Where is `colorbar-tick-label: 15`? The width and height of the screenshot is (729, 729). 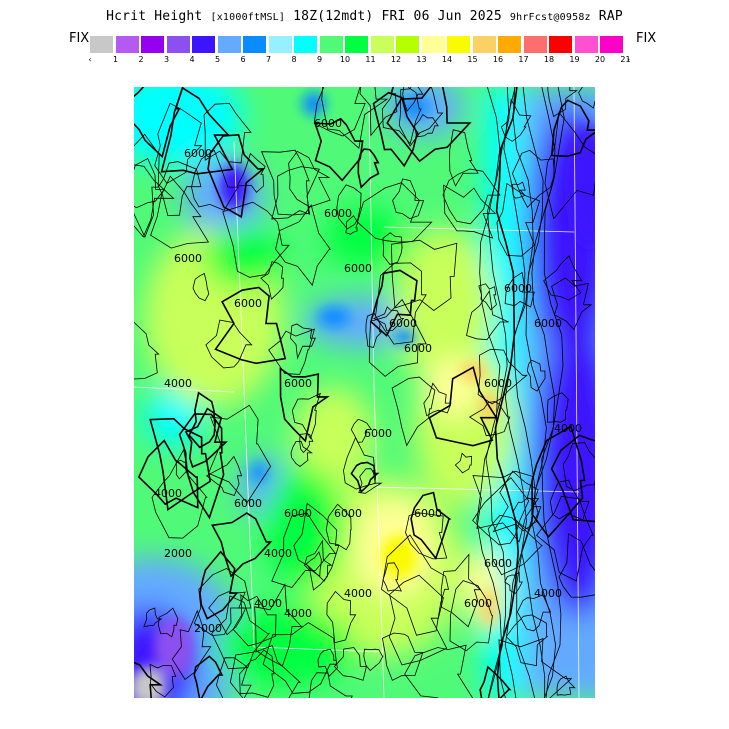 colorbar-tick-label: 15 is located at coordinates (472, 59).